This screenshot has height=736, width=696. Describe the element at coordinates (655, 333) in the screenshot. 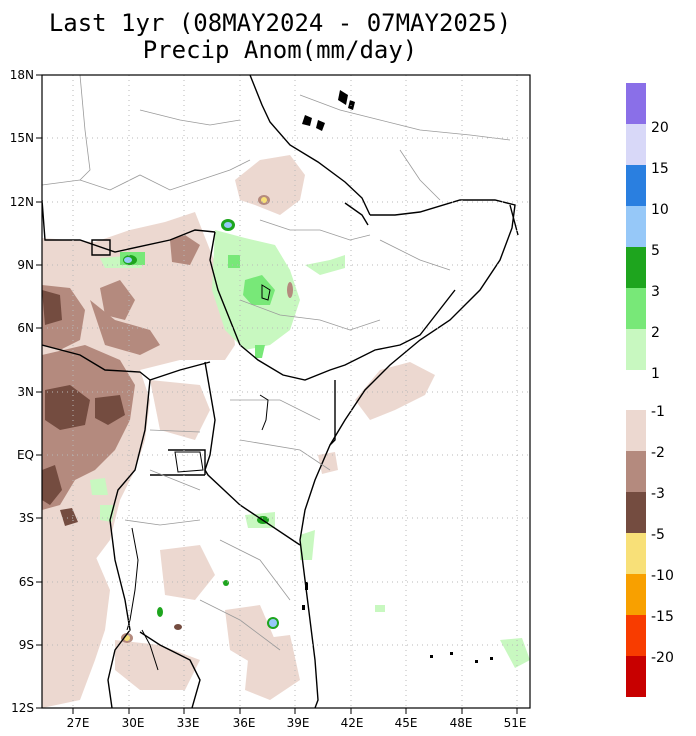

I see `colorbar-label: 2` at that location.